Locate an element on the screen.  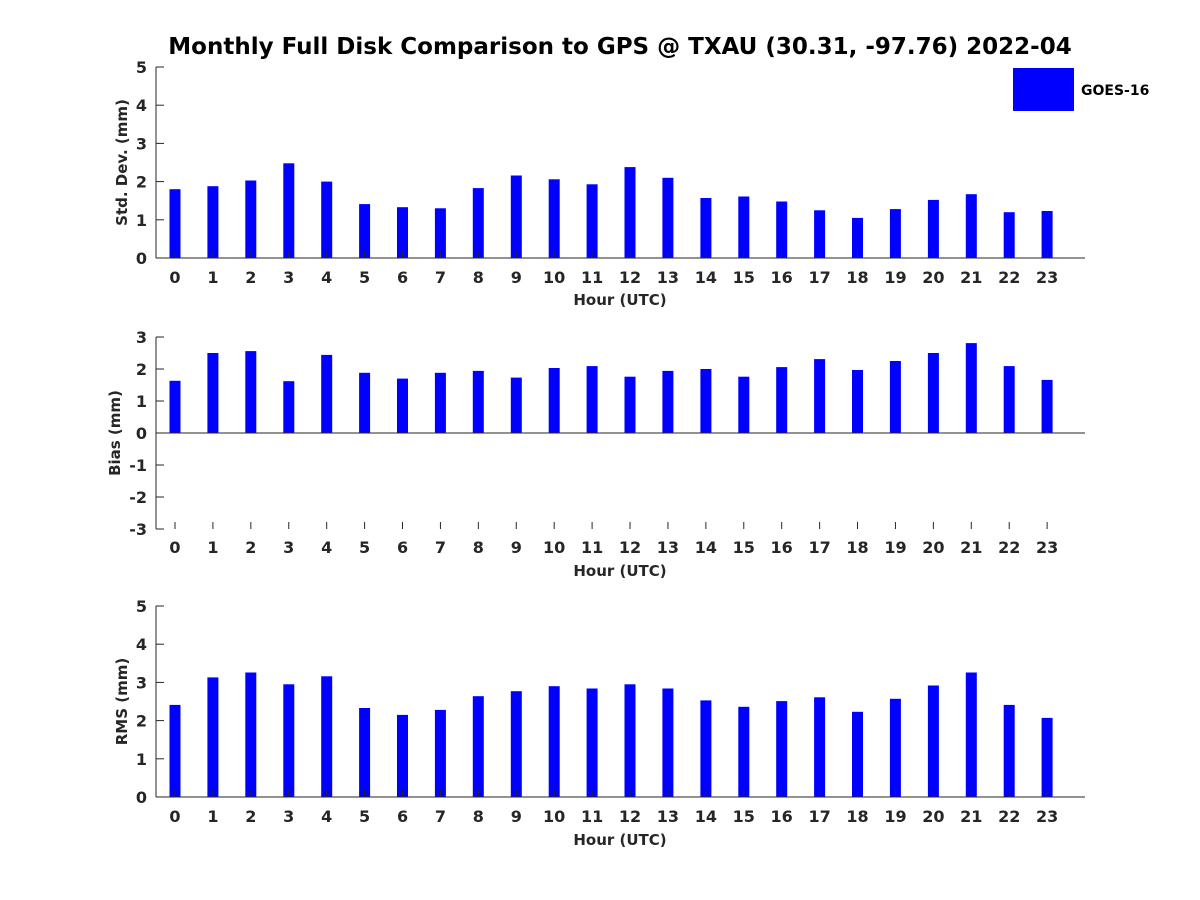
bias-y-tick-label: 0 is located at coordinates (141, 433).